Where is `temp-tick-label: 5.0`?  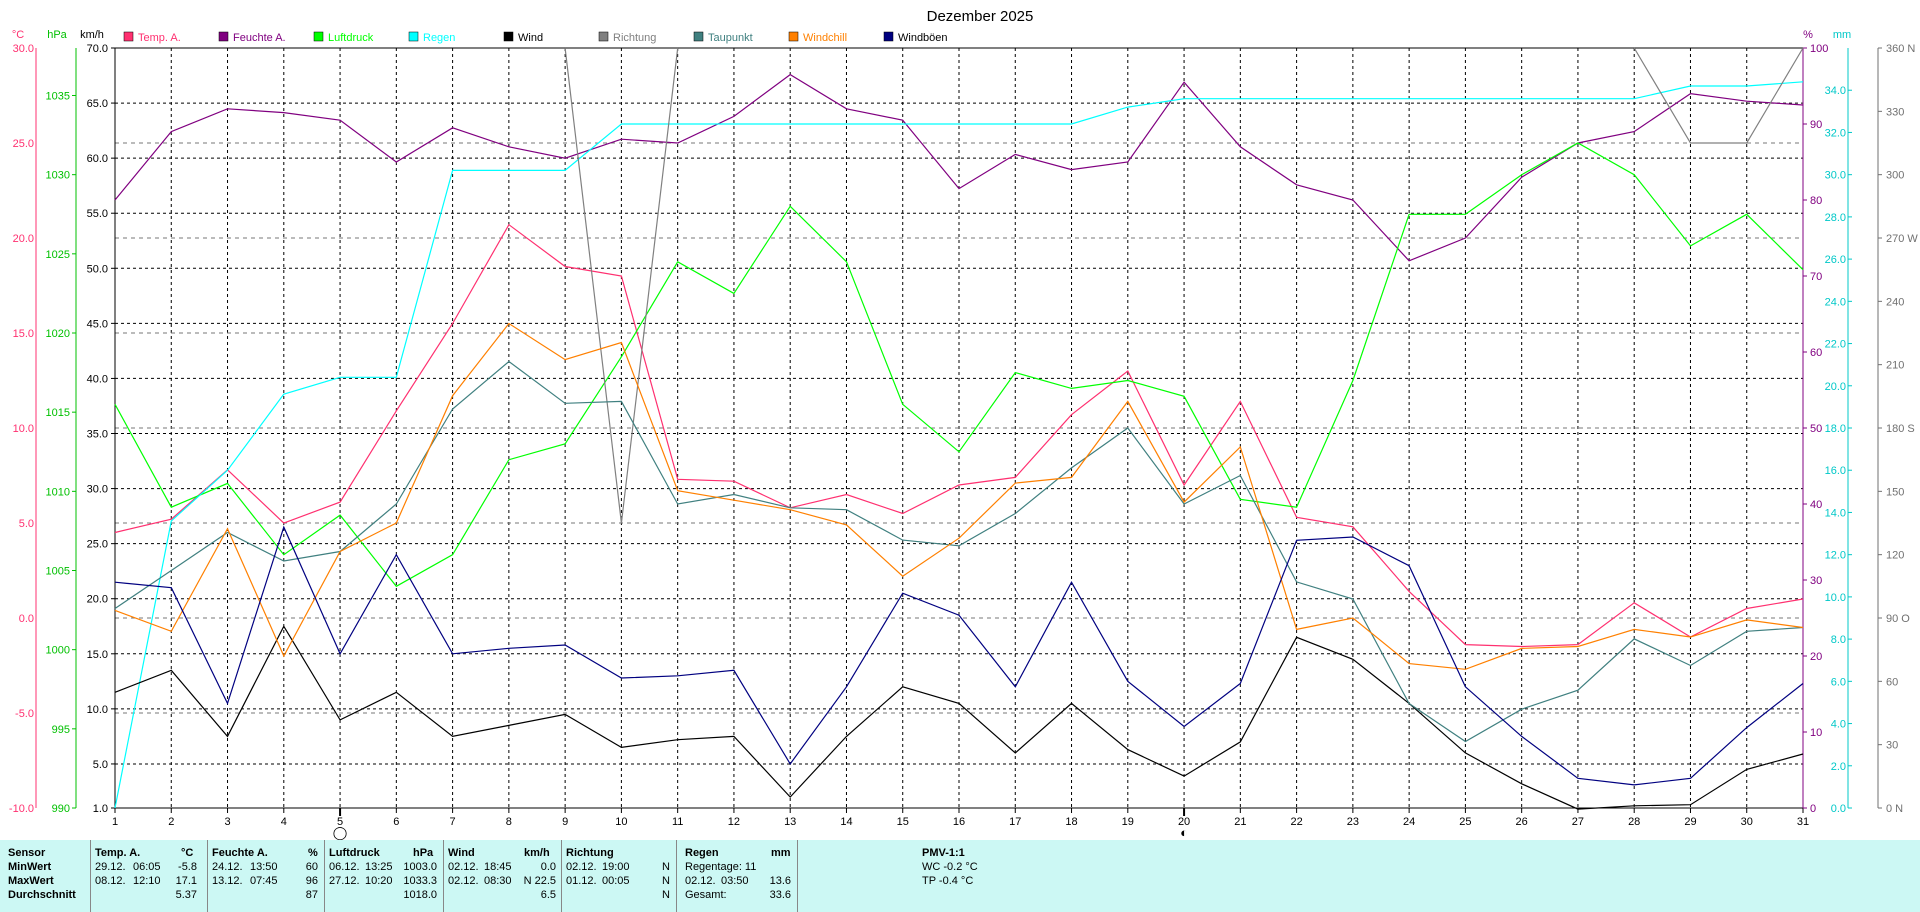 temp-tick-label: 5.0 is located at coordinates (26, 524).